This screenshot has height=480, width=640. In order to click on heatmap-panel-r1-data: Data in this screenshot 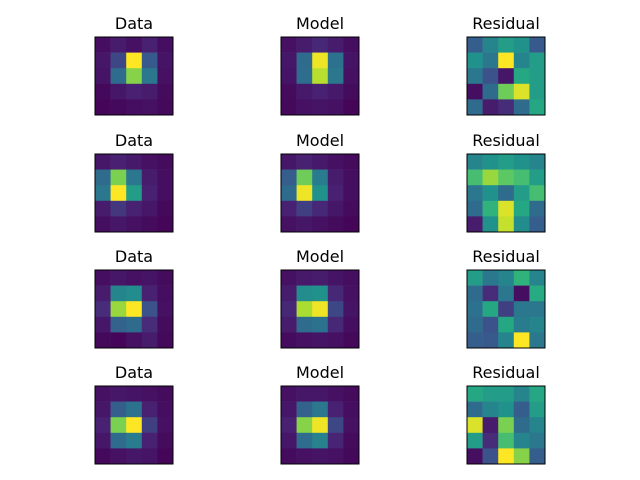, I will do `click(134, 65)`.